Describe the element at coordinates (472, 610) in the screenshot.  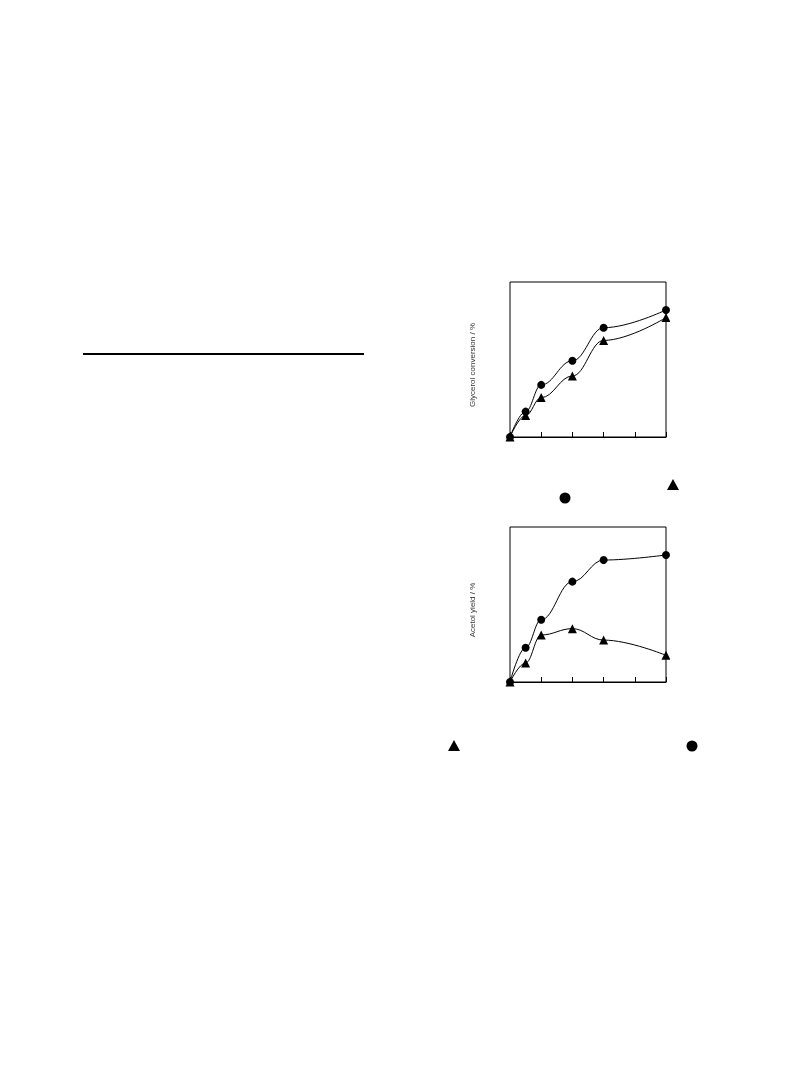
I see `y-axis-title: Acetol yield / %` at that location.